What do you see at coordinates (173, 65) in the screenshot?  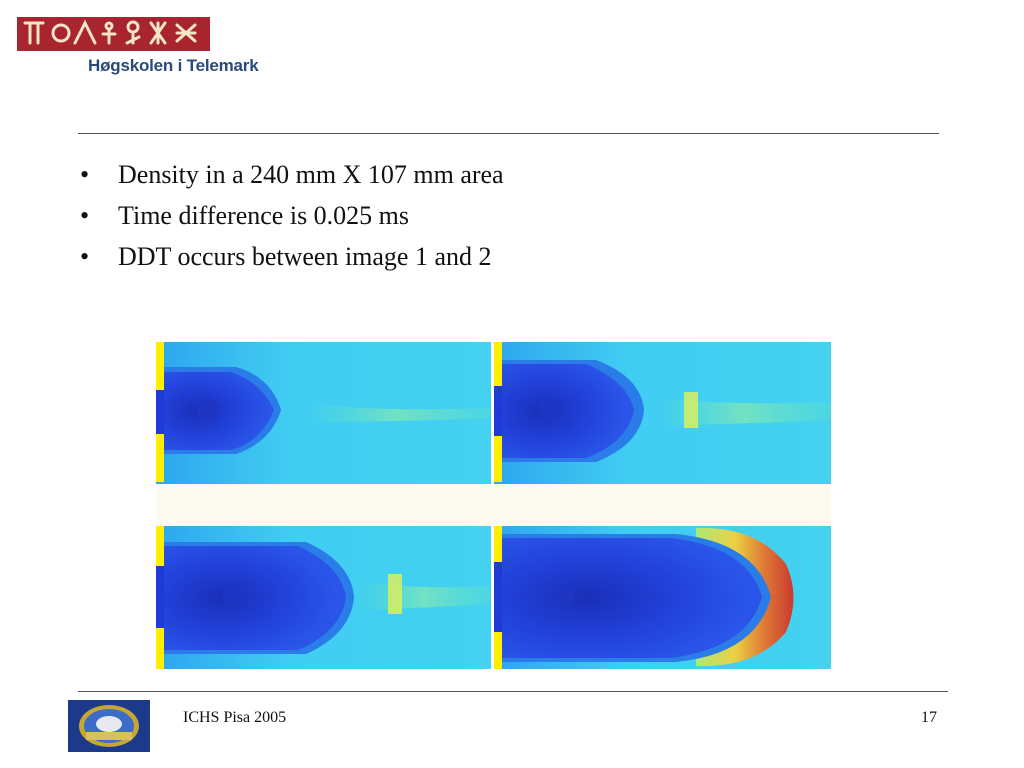 I see `institution-name: Høgskolen i Telemark` at bounding box center [173, 65].